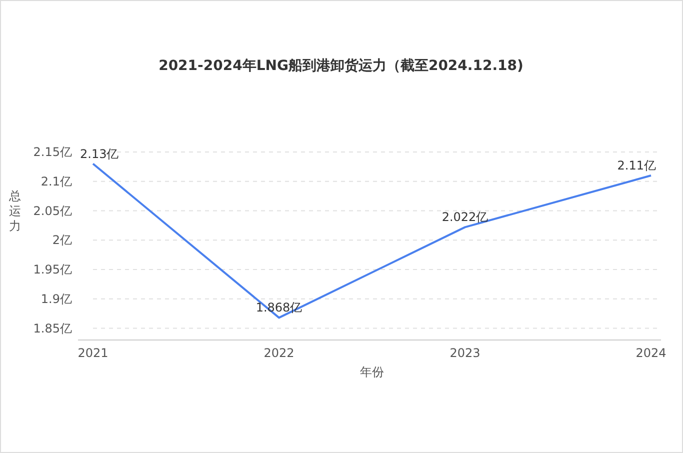 The height and width of the screenshot is (453, 683). What do you see at coordinates (56, 299) in the screenshot?
I see `y-tick-label: 1.9亿` at bounding box center [56, 299].